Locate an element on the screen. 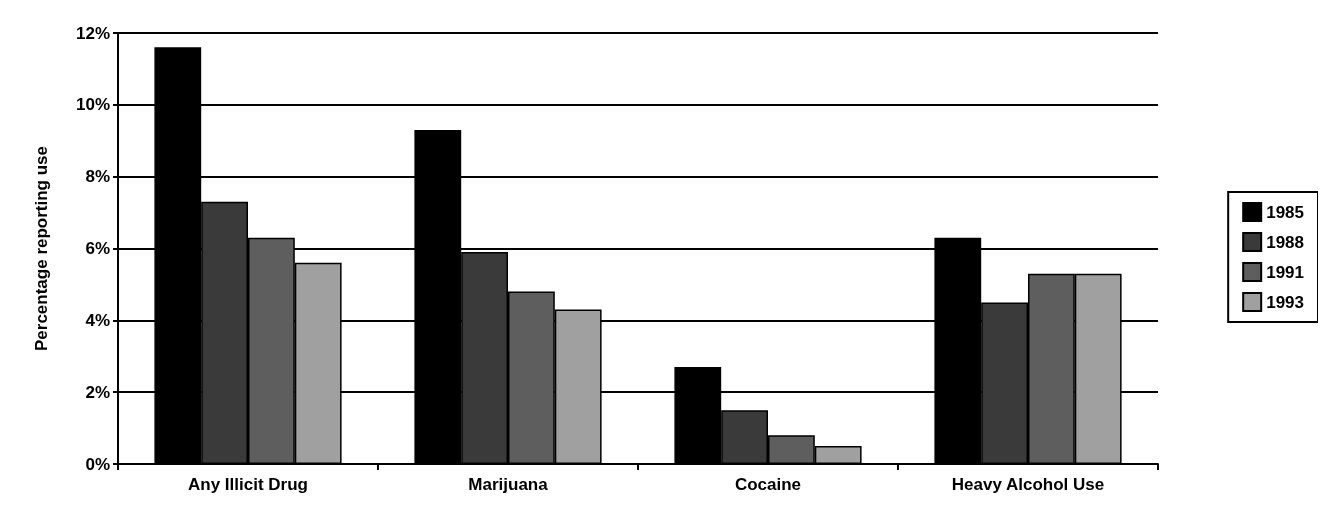 Image resolution: width=1331 pixels, height=514 pixels. y-tick-label: 12% is located at coordinates (92, 33).